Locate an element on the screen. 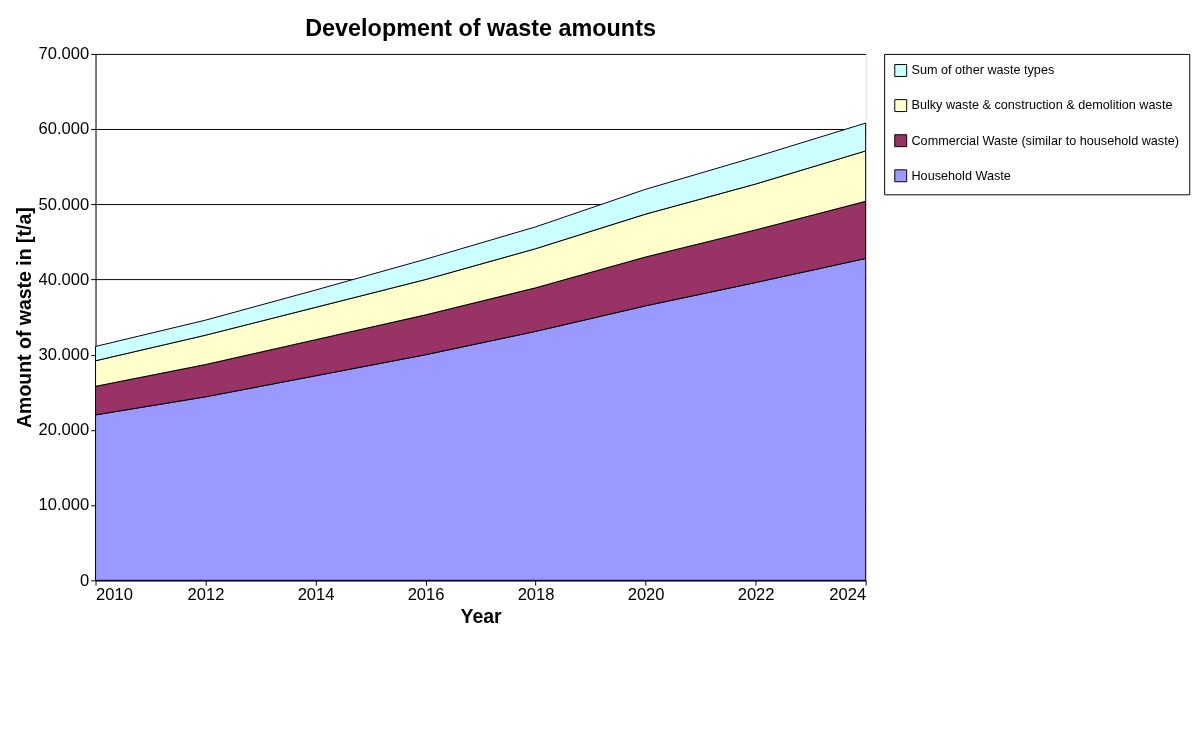  x-tick-label: 2012 is located at coordinates (206, 595).